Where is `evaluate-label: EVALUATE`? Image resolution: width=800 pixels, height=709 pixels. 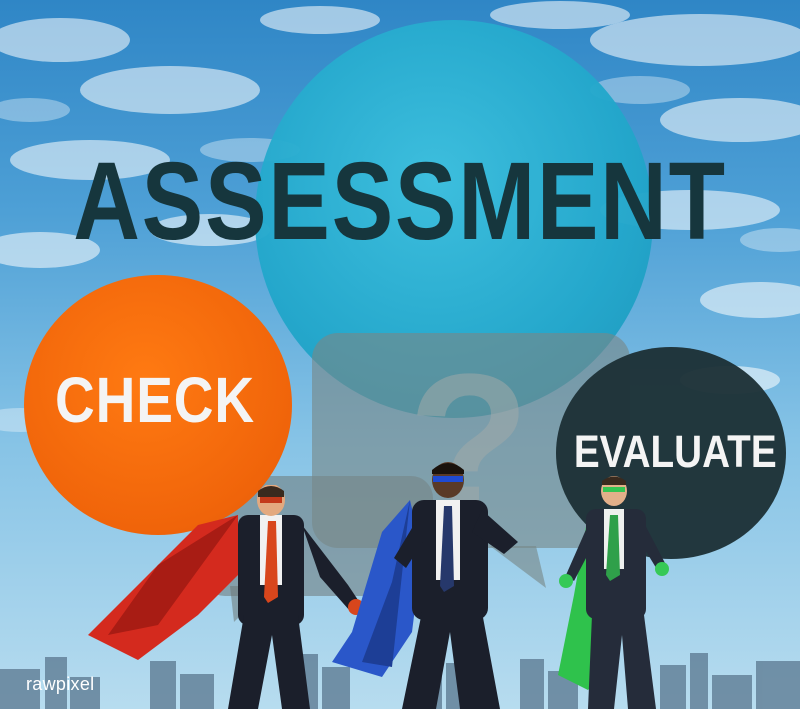 evaluate-label: EVALUATE is located at coordinates (675, 451).